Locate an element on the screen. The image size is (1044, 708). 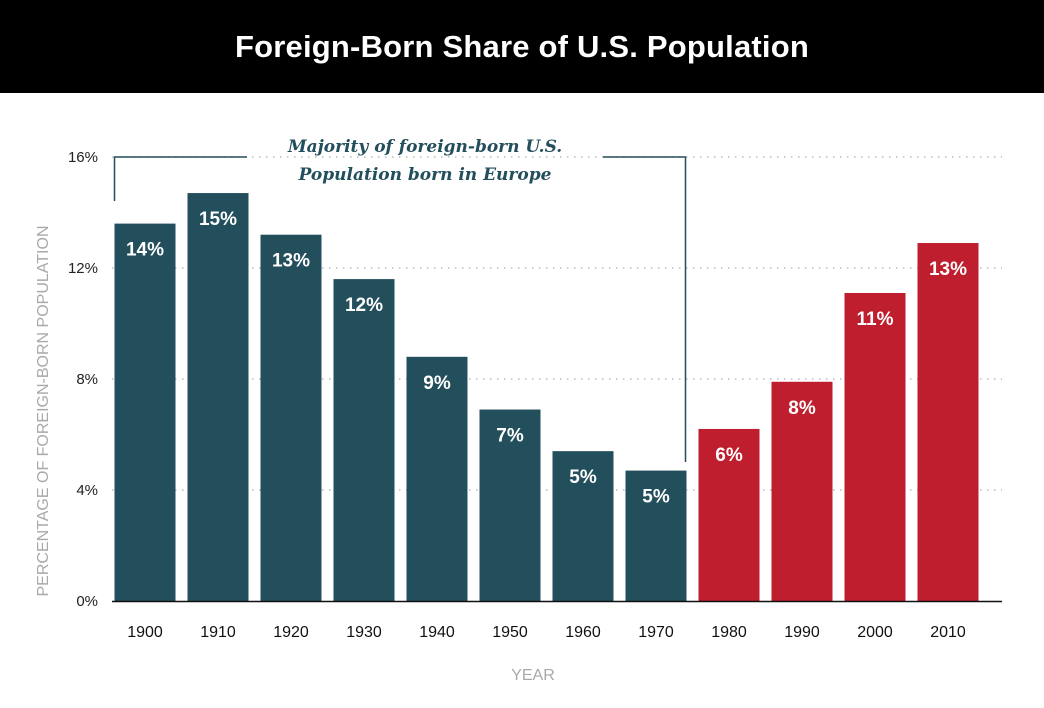
bar-1960 is located at coordinates (583, 526).